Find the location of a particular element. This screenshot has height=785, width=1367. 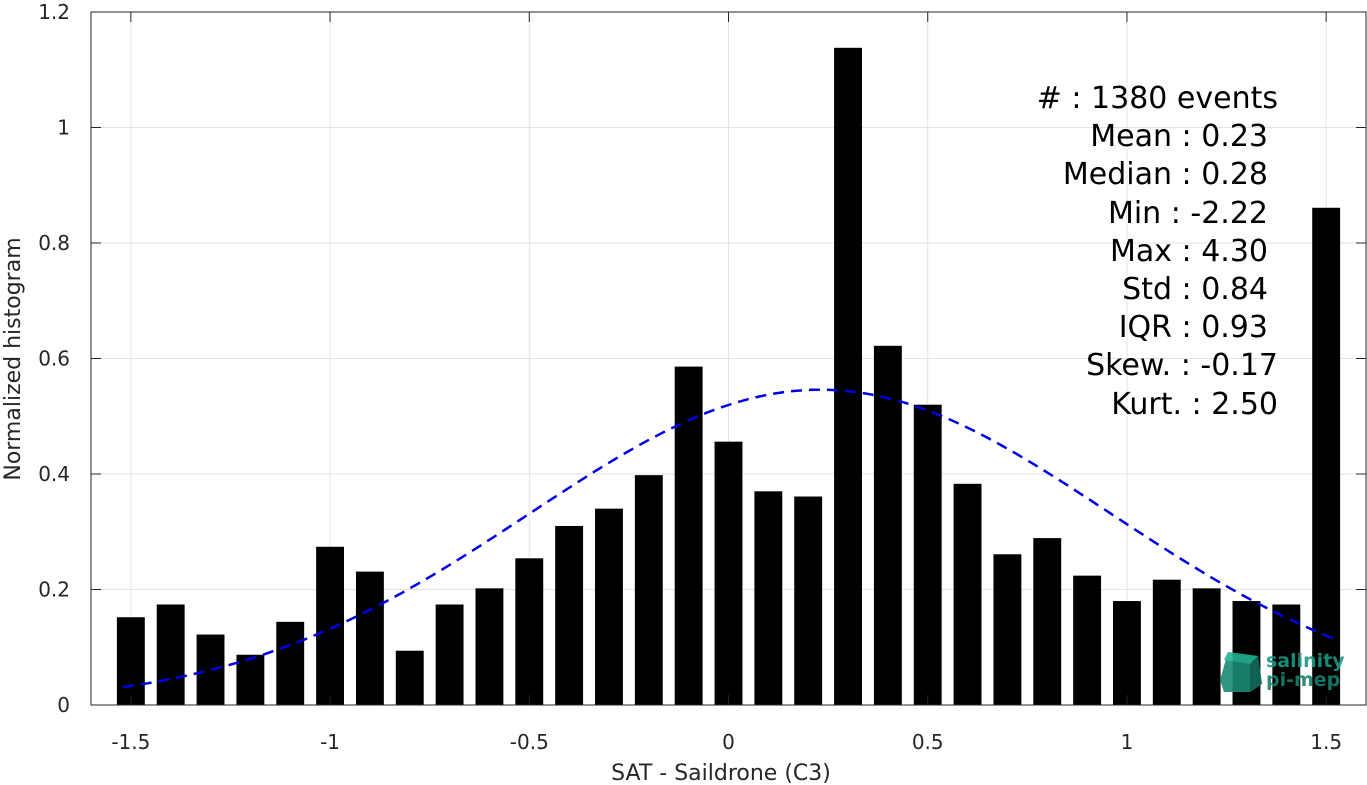

y-tick-label-1: 0.2 is located at coordinates (54, 590).